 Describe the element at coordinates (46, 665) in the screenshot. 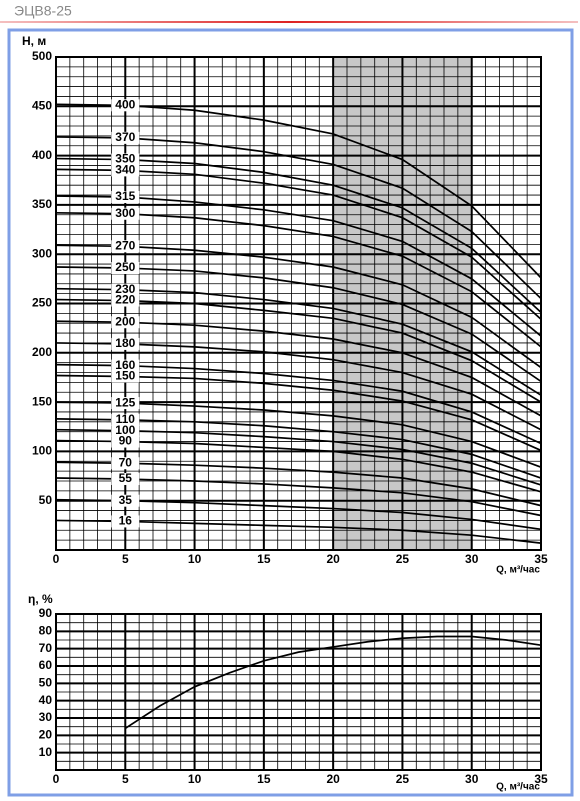

I see `y-tick-label: 60` at that location.